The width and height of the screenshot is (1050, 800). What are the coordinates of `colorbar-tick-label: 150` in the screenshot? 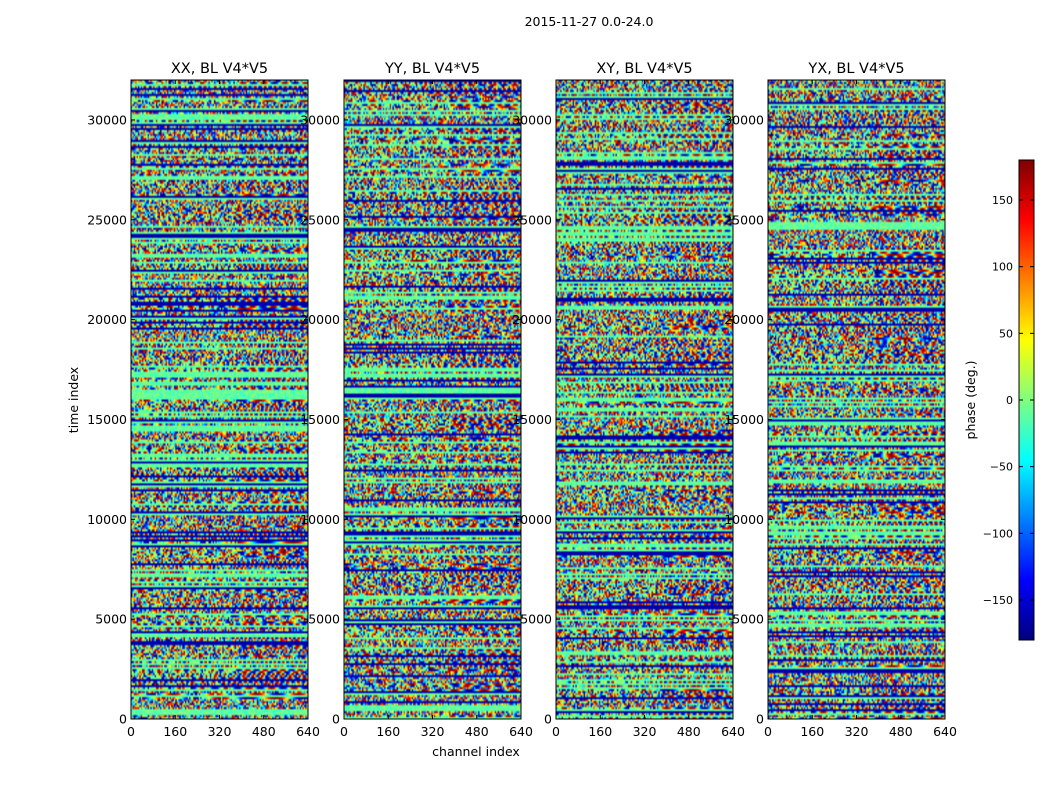 It's located at (1002, 200).